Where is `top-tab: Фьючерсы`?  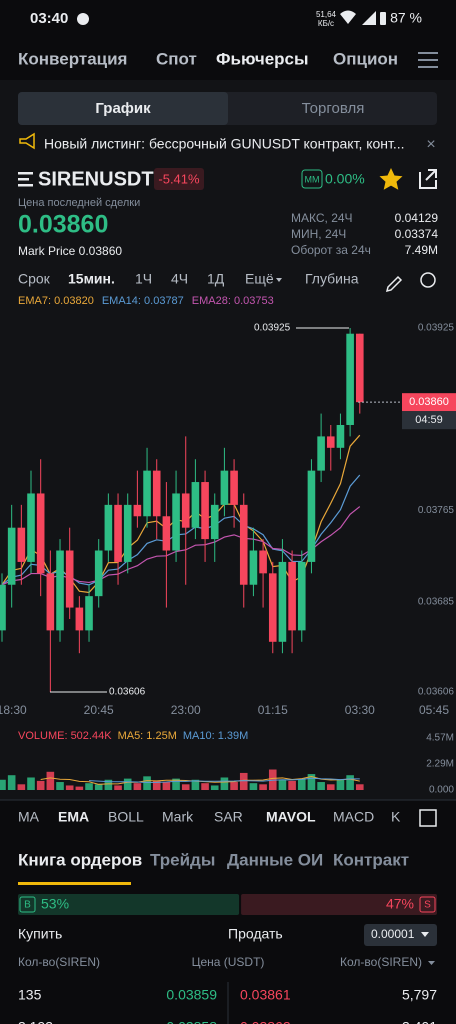
top-tab: Фьючерсы is located at coordinates (262, 58).